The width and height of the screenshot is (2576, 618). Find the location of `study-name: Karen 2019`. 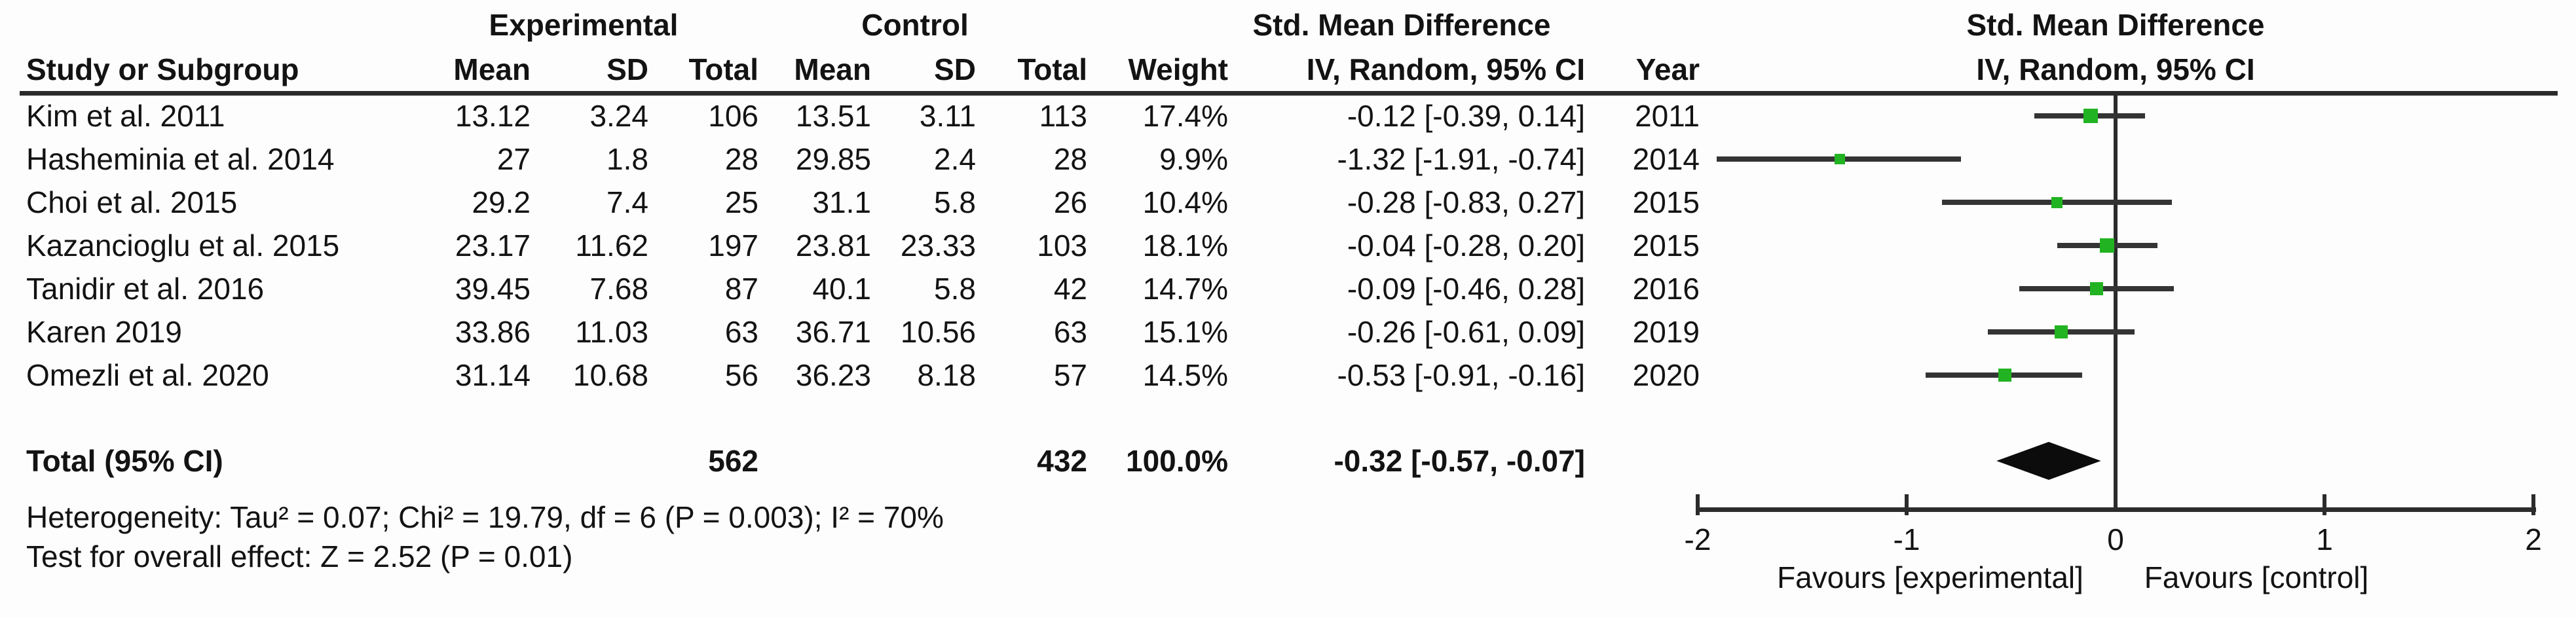

study-name: Karen 2019 is located at coordinates (104, 332).